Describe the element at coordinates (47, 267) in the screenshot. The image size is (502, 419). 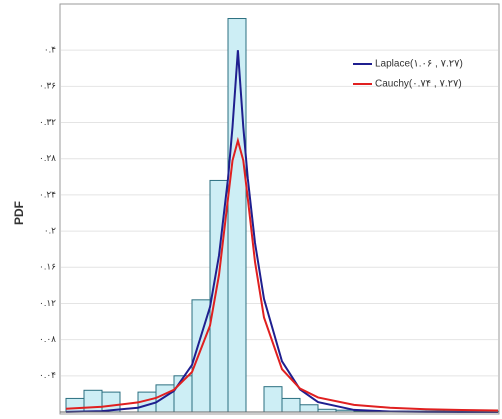
I see `y-tick-label: ۰.۱۶` at that location.